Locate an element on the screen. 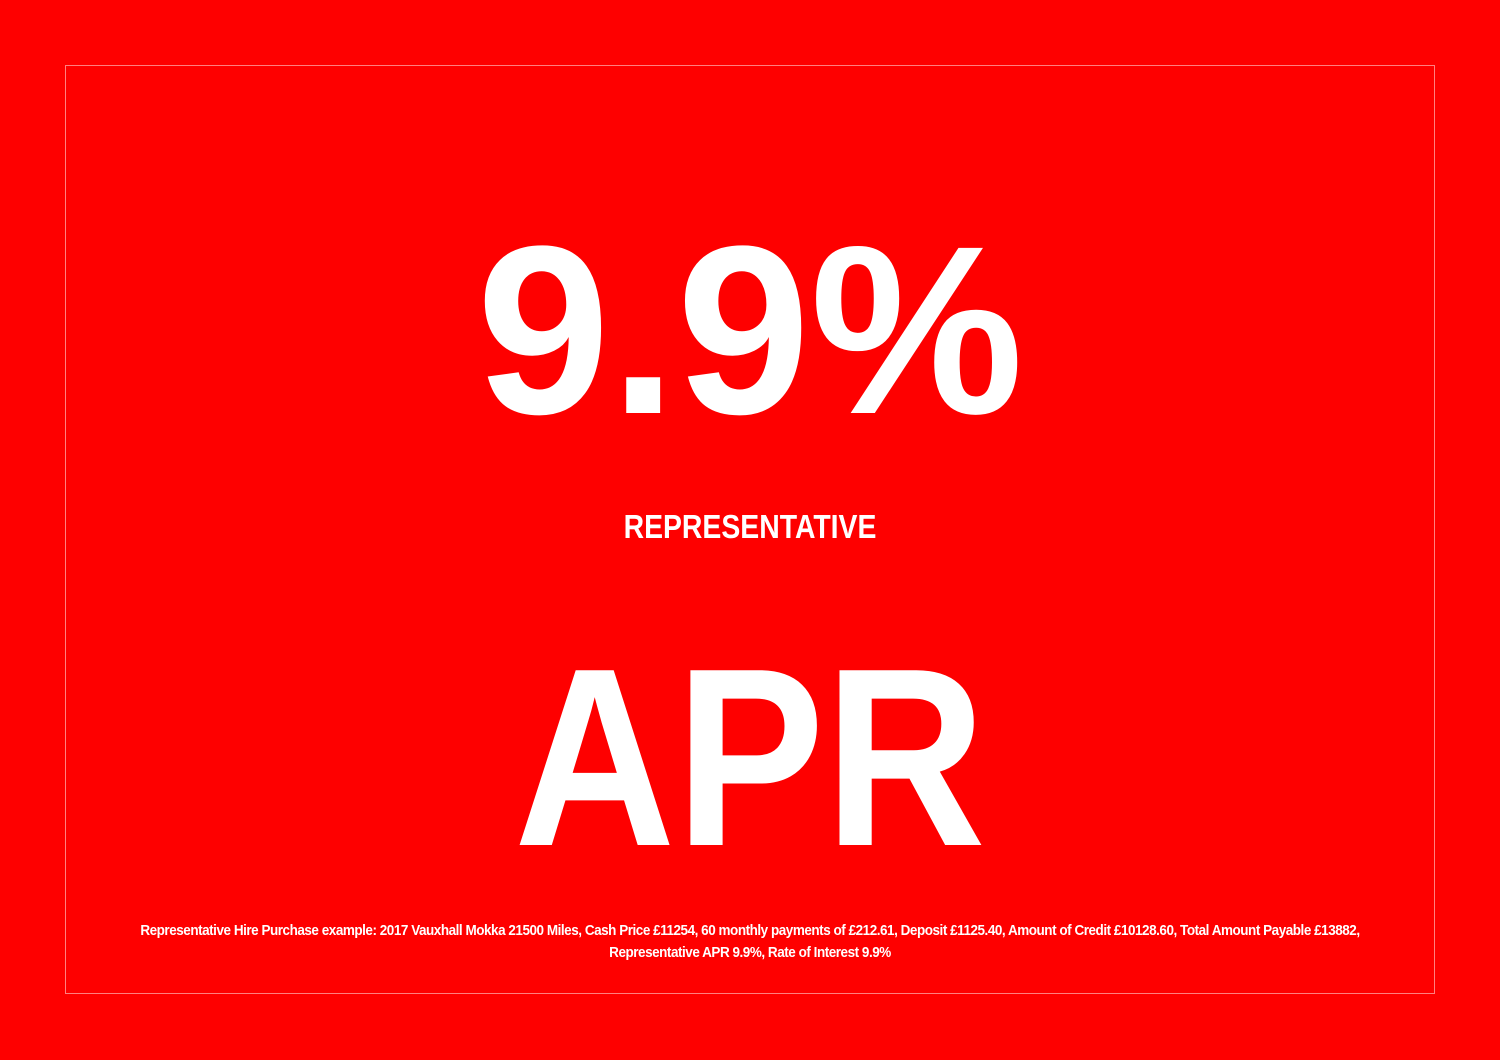 The width and height of the screenshot is (1500, 1060). representative-label: REPRESENTATIVE is located at coordinates (750, 526).